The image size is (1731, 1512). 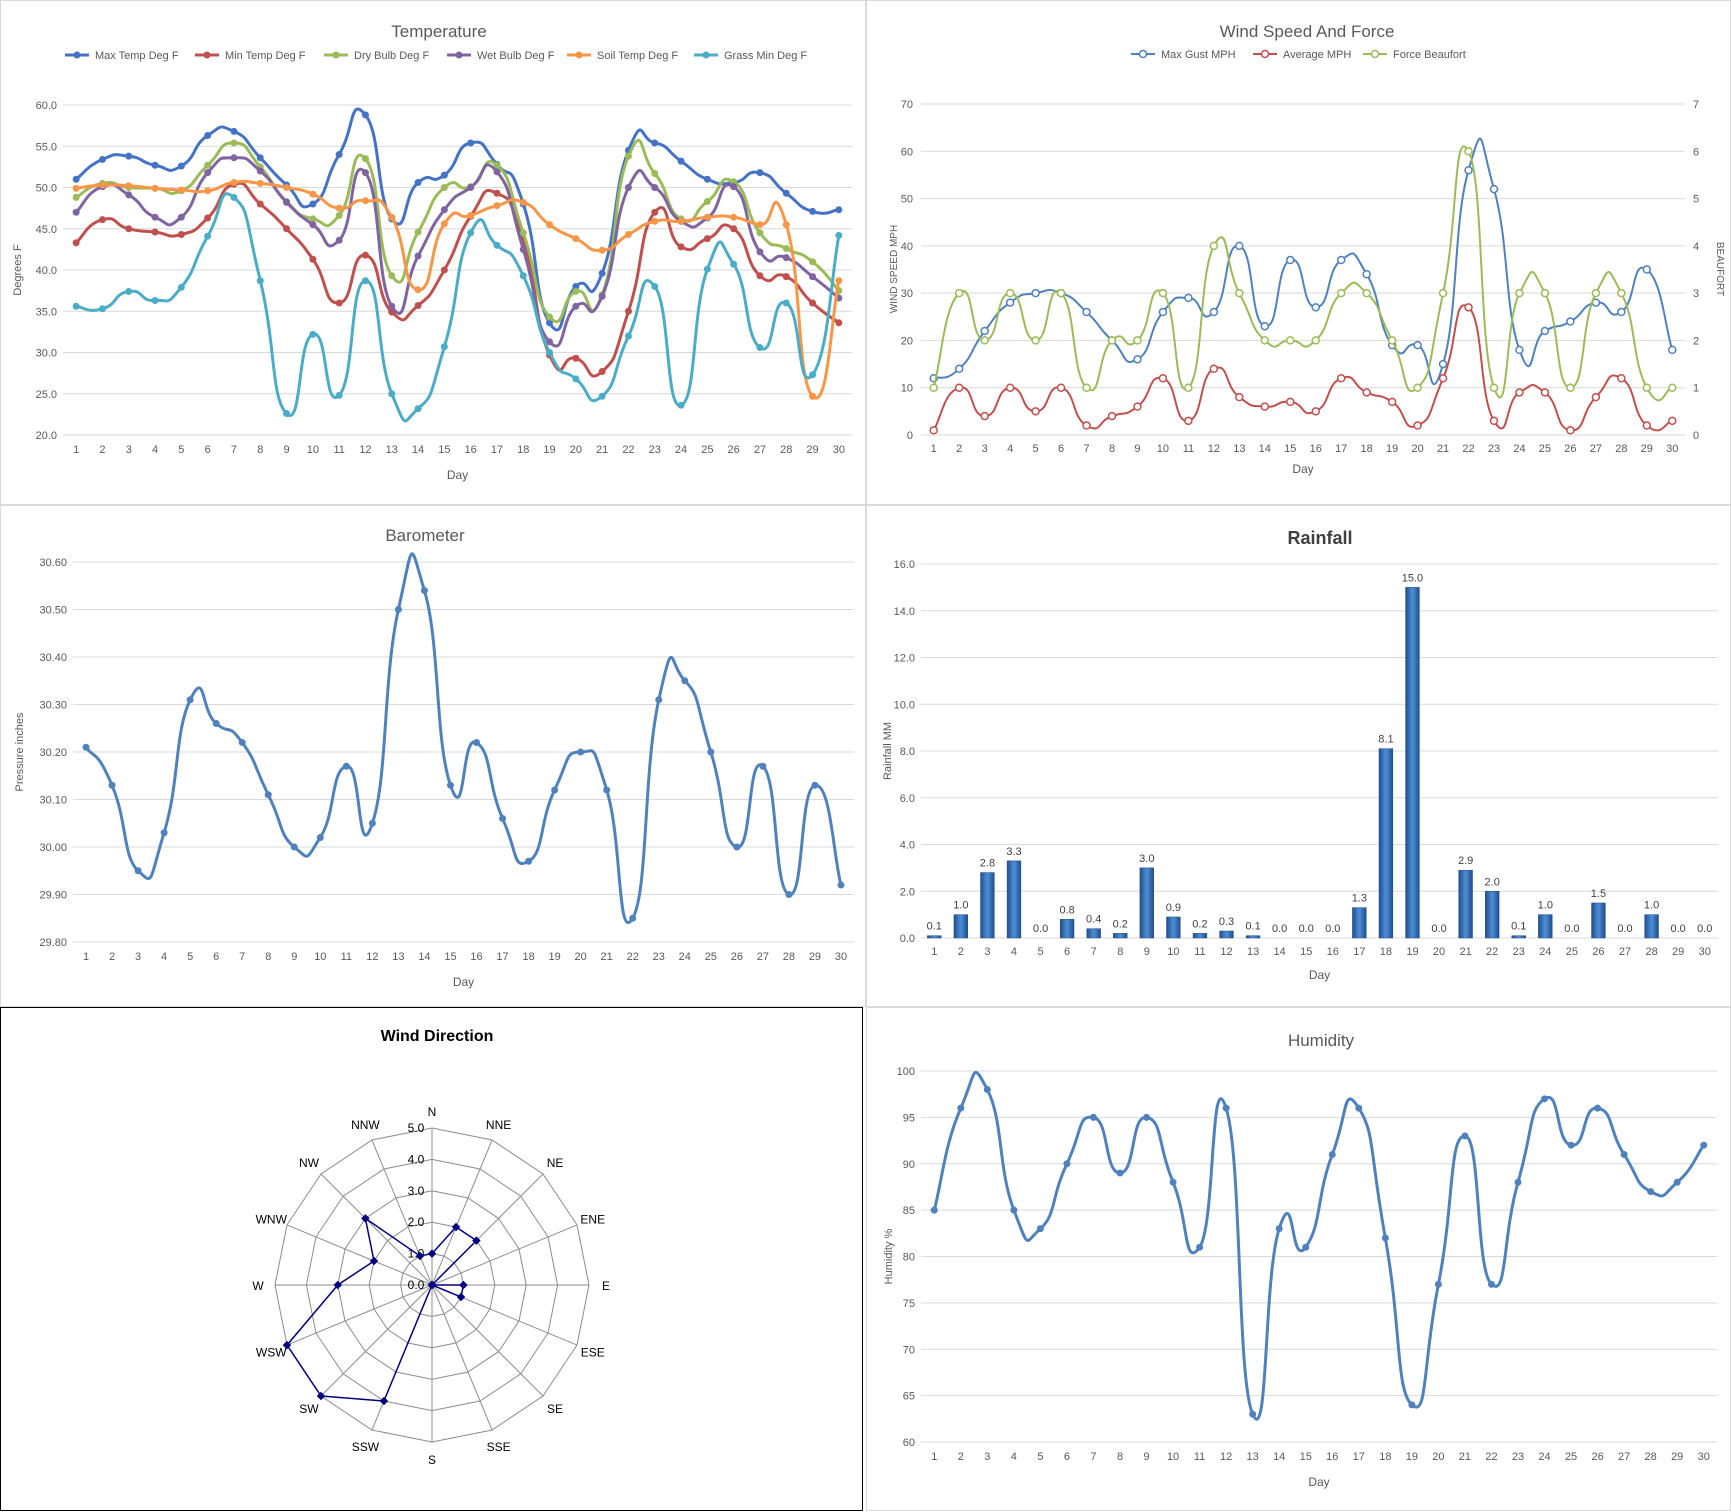 I want to click on data-label: 0.0, so click(x=1306, y=929).